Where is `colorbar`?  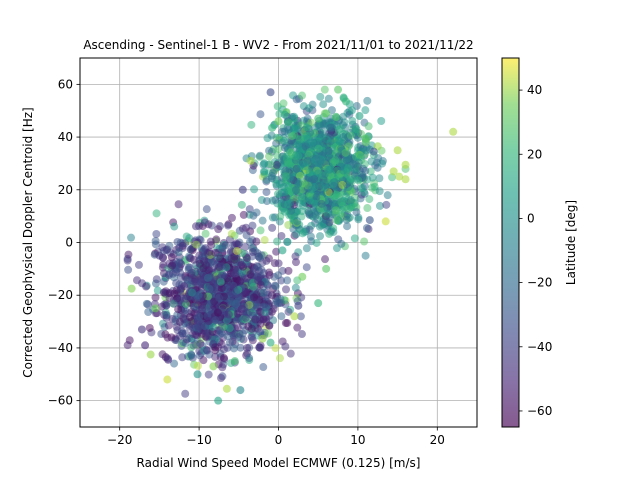 colorbar is located at coordinates (510, 242).